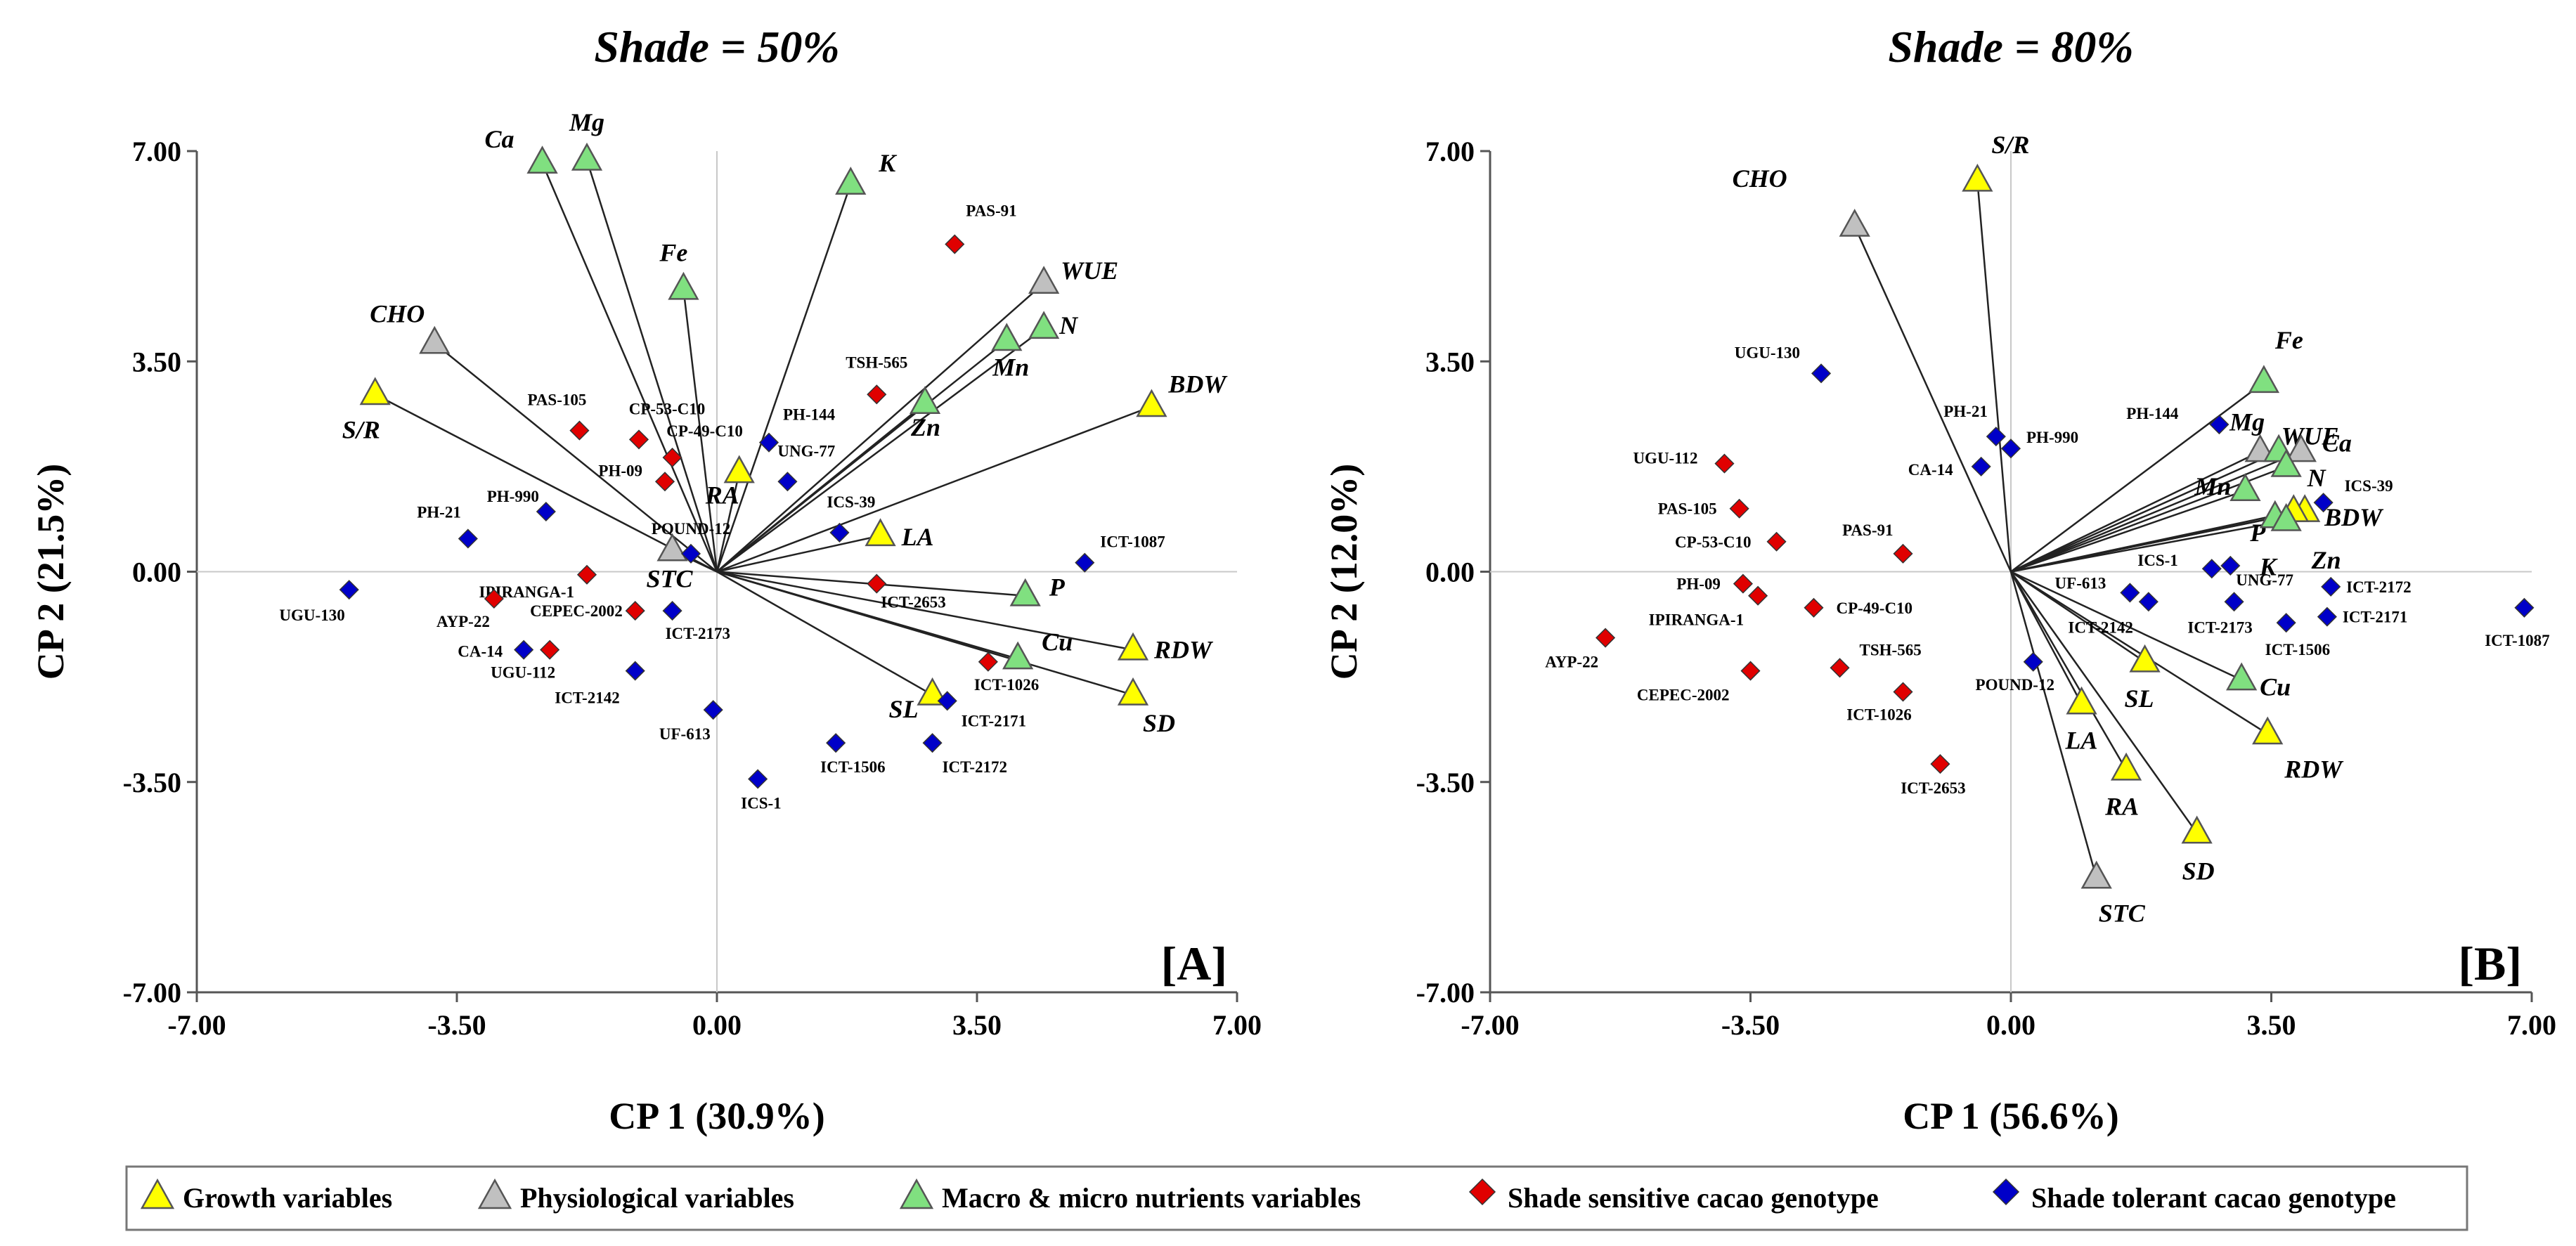  What do you see at coordinates (2314, 769) in the screenshot?
I see `variable-label-rdw: RDW` at bounding box center [2314, 769].